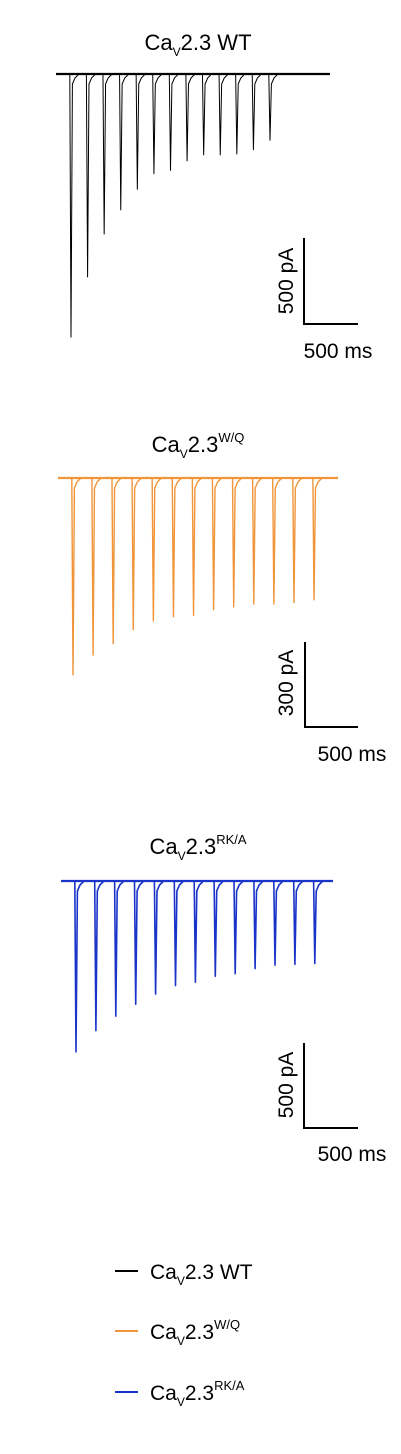 The height and width of the screenshot is (1454, 401). I want to click on legend: CaV2.3 WT CaV2.3W/Q CaV2.3RK/A, so click(184, 1335).